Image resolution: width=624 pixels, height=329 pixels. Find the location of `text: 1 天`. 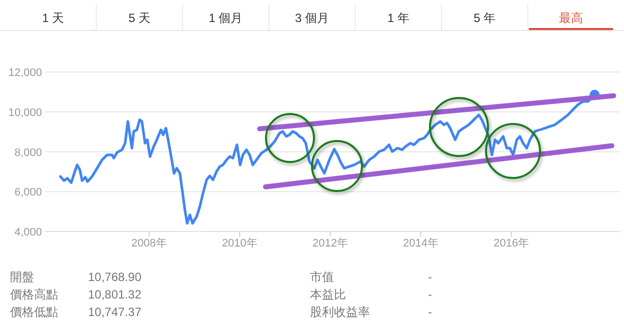

text: 1 天 is located at coordinates (53, 18).